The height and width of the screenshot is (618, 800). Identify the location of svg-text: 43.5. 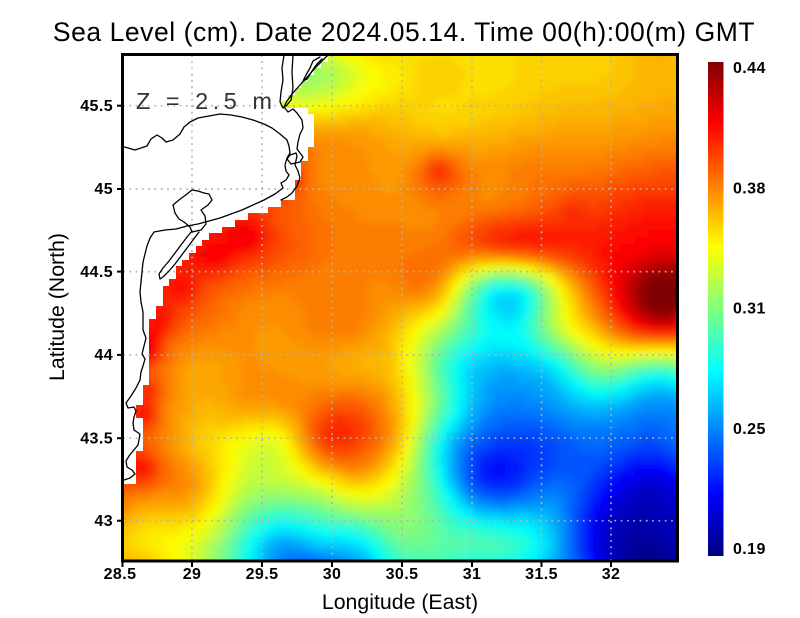
(96, 438).